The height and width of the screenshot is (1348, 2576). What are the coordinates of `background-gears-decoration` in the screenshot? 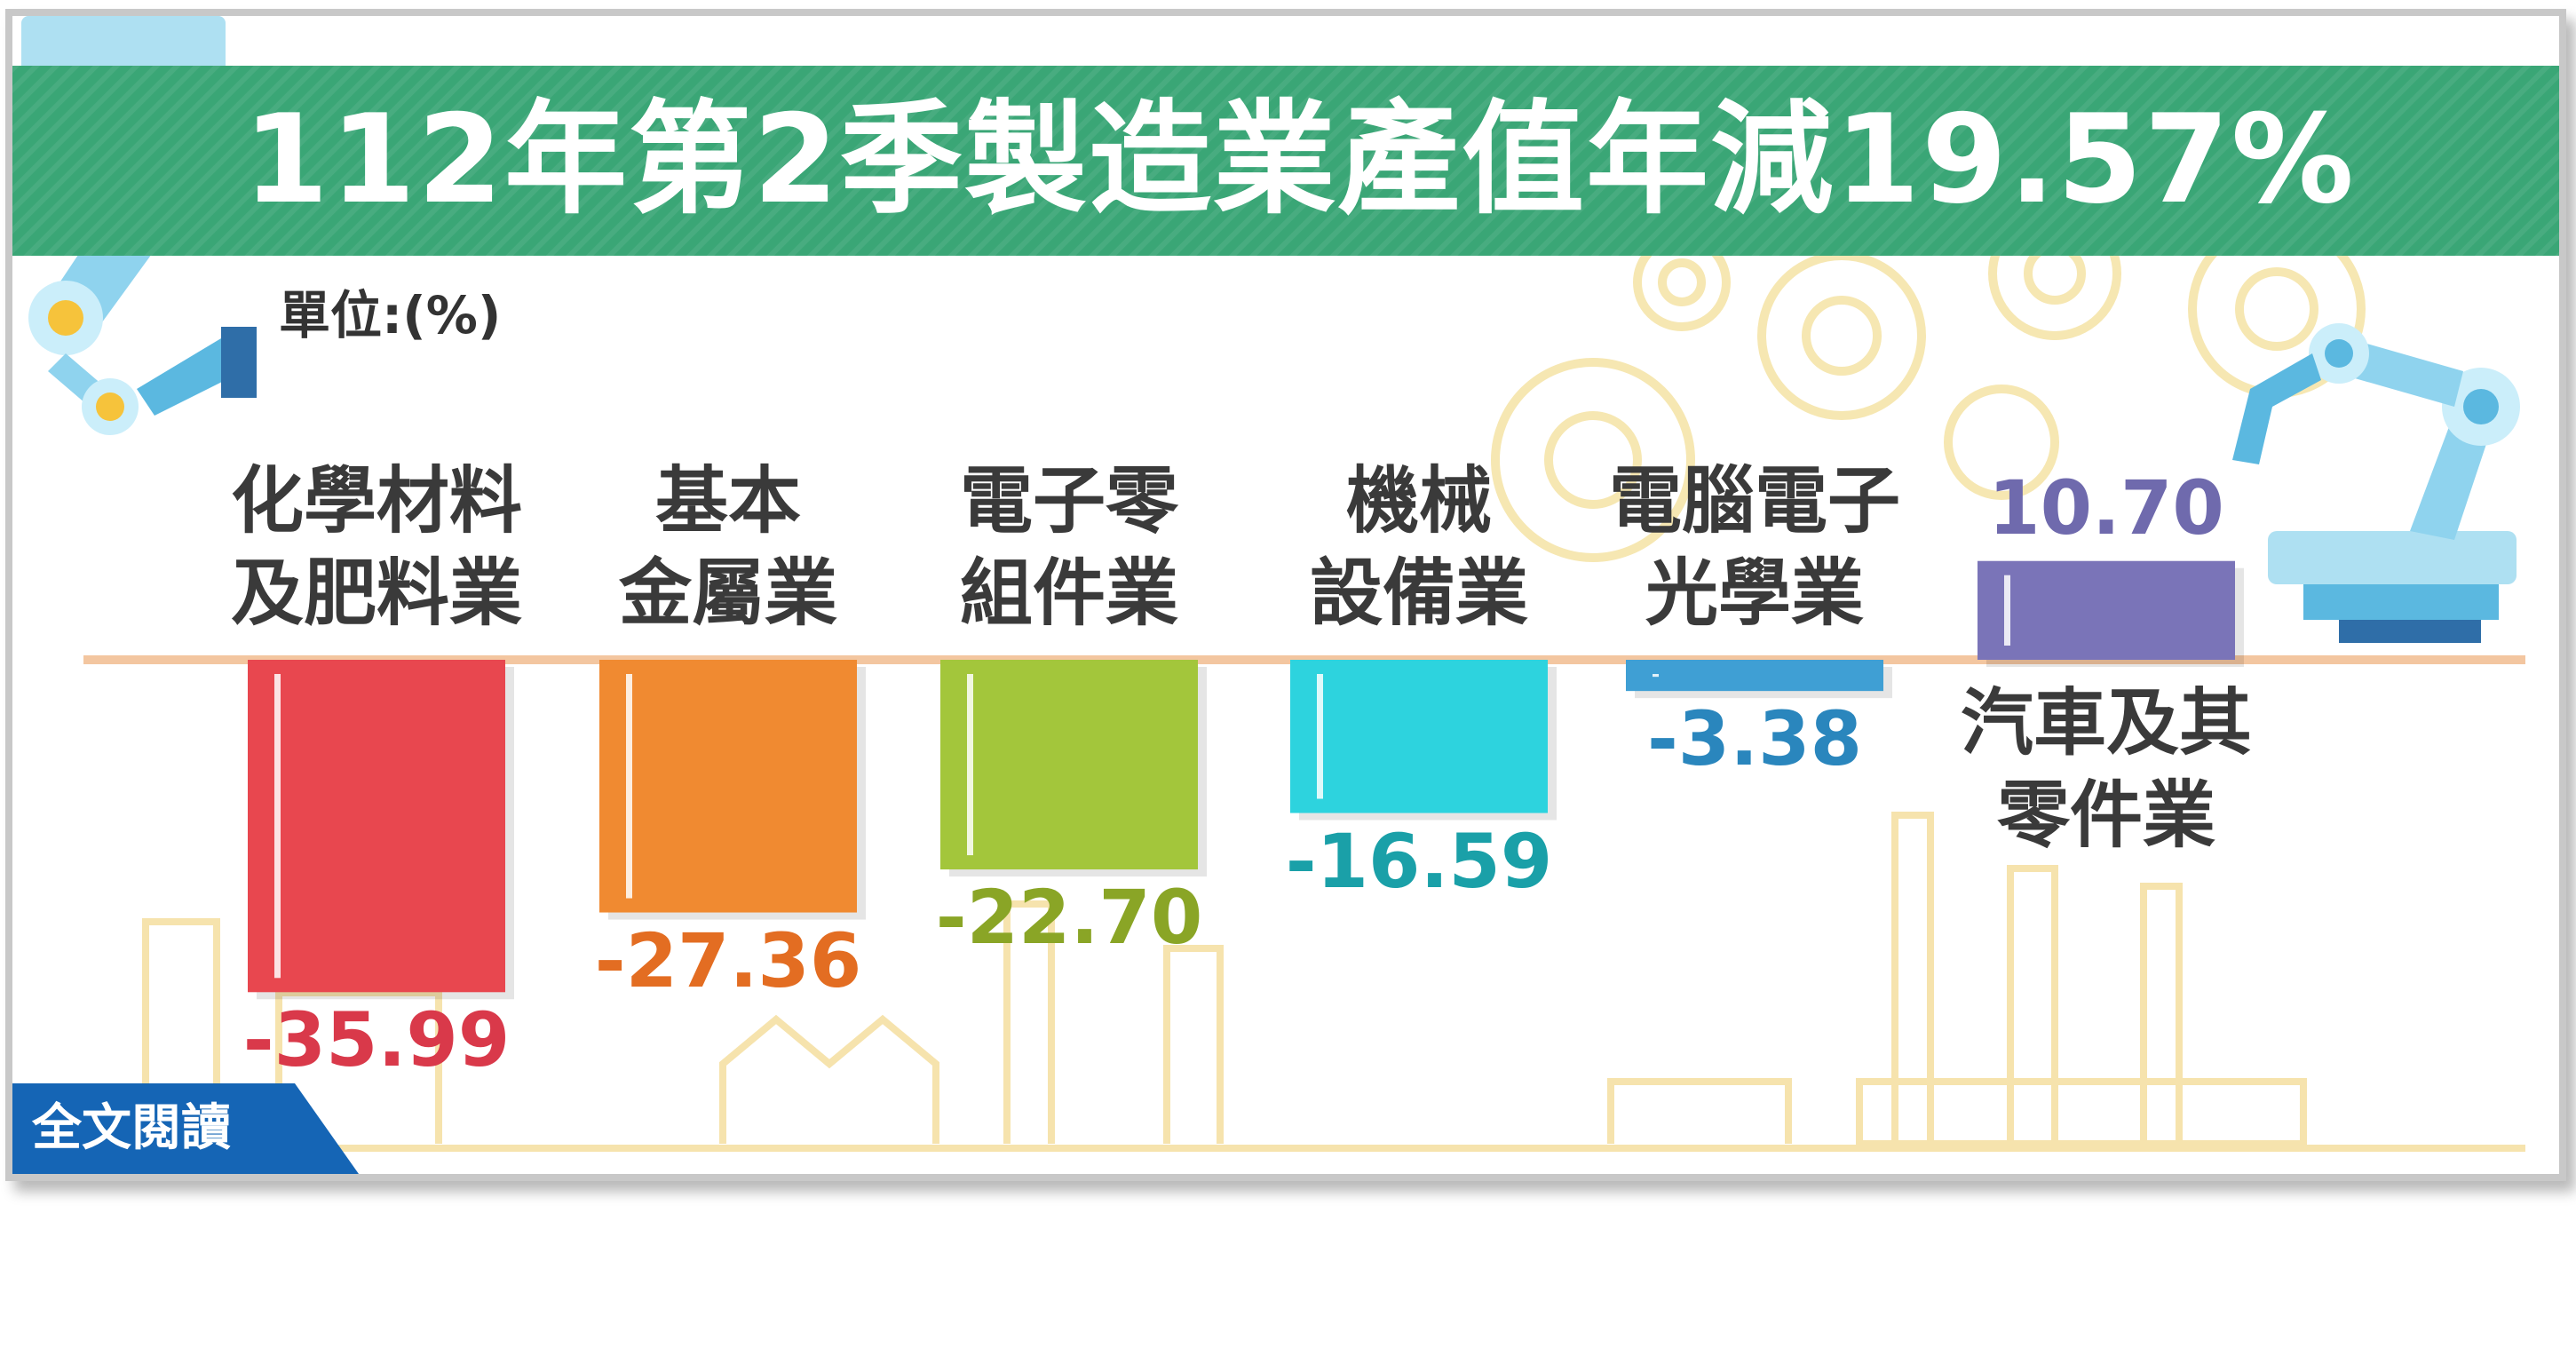 It's located at (1928, 384).